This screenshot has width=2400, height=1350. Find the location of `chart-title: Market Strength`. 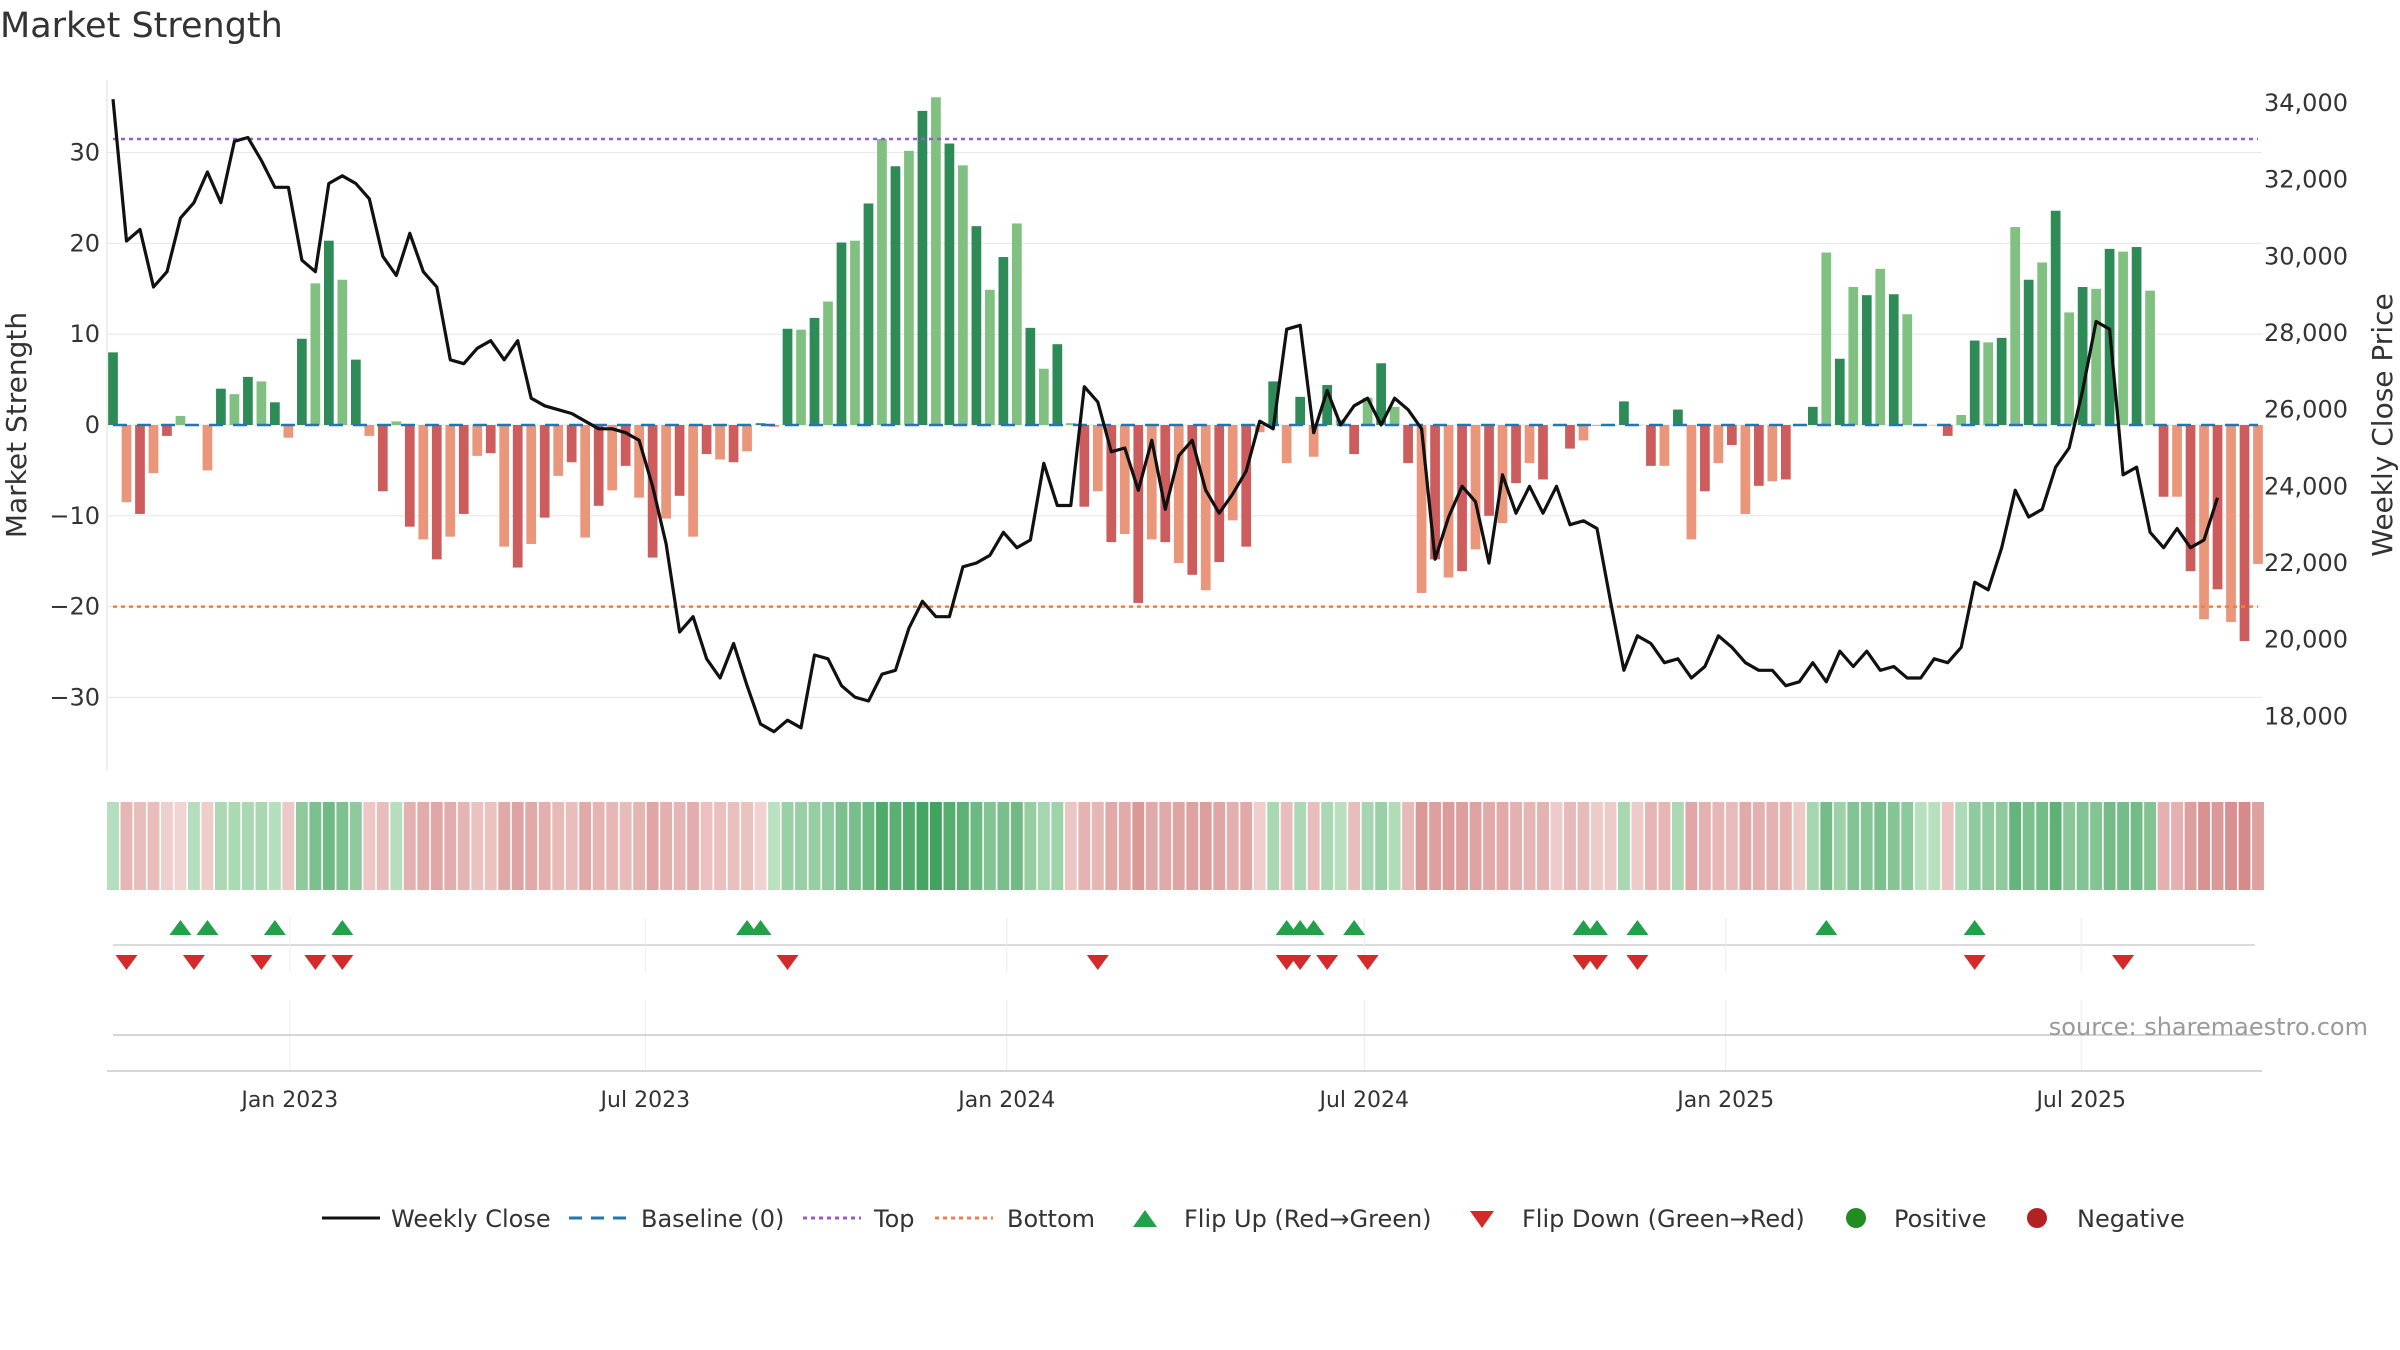

chart-title: Market Strength is located at coordinates (141, 26).